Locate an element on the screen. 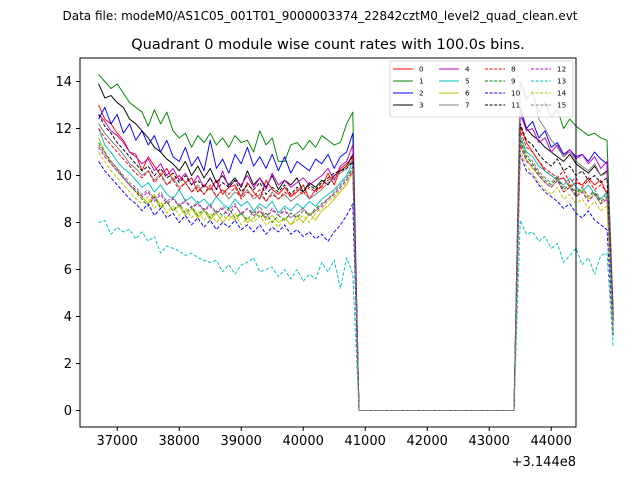 Image resolution: width=640 pixels, height=480 pixels. legend-label-2: 2 is located at coordinates (421, 93).